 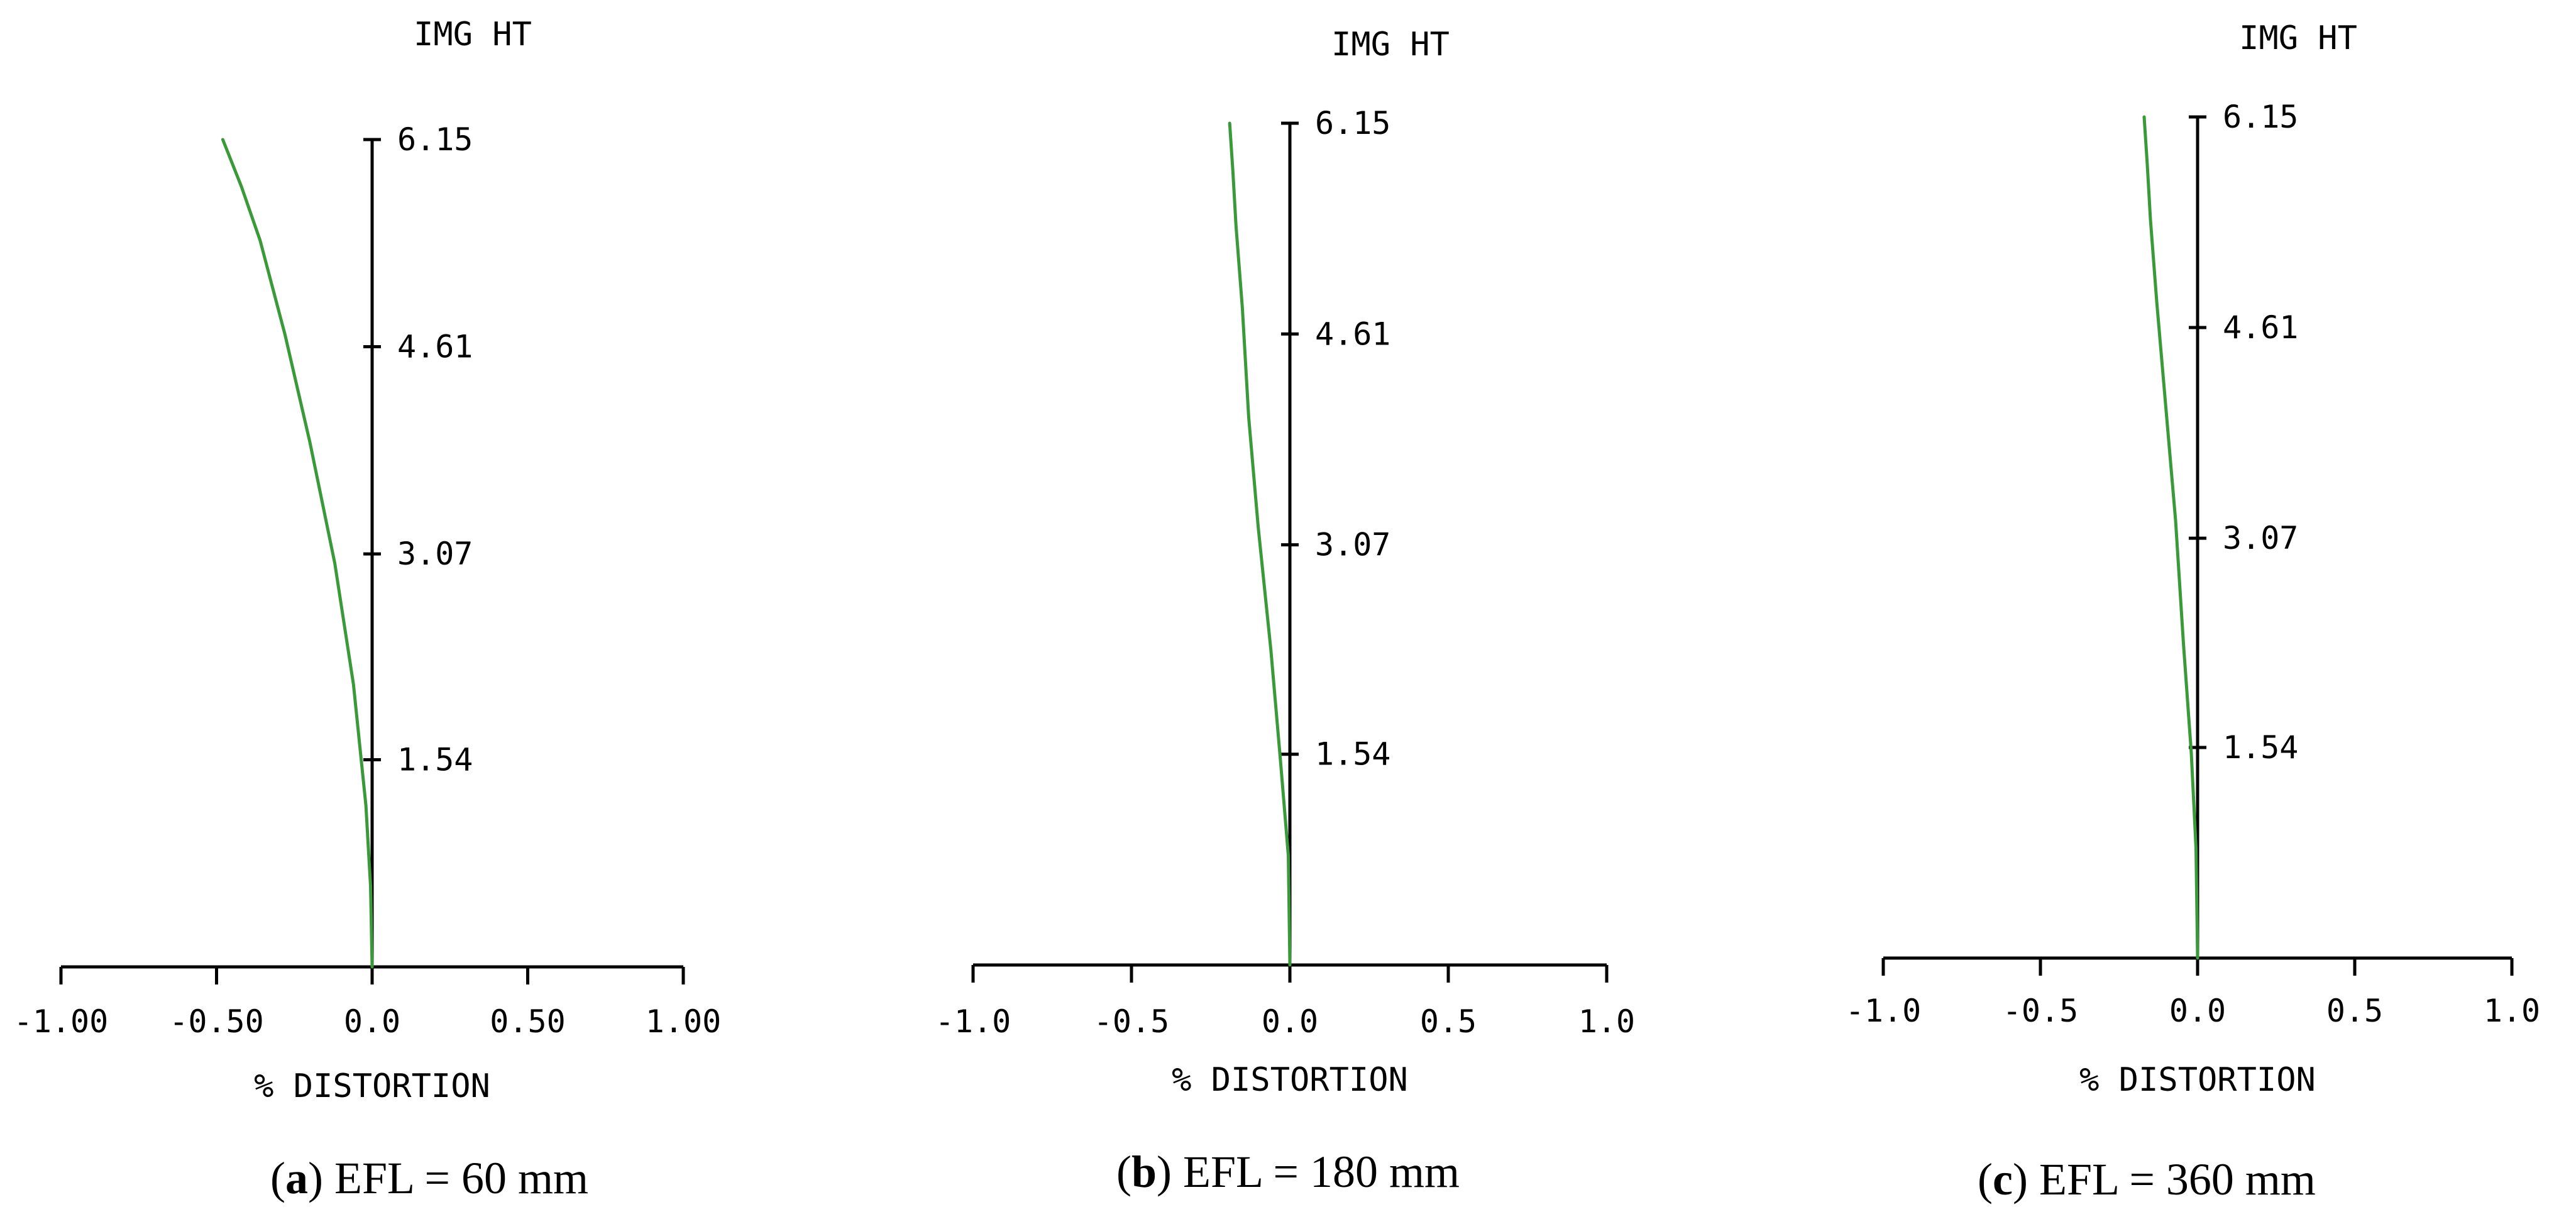 What do you see at coordinates (372, 1086) in the screenshot?
I see `x-axis-label-a: % DISTORTION` at bounding box center [372, 1086].